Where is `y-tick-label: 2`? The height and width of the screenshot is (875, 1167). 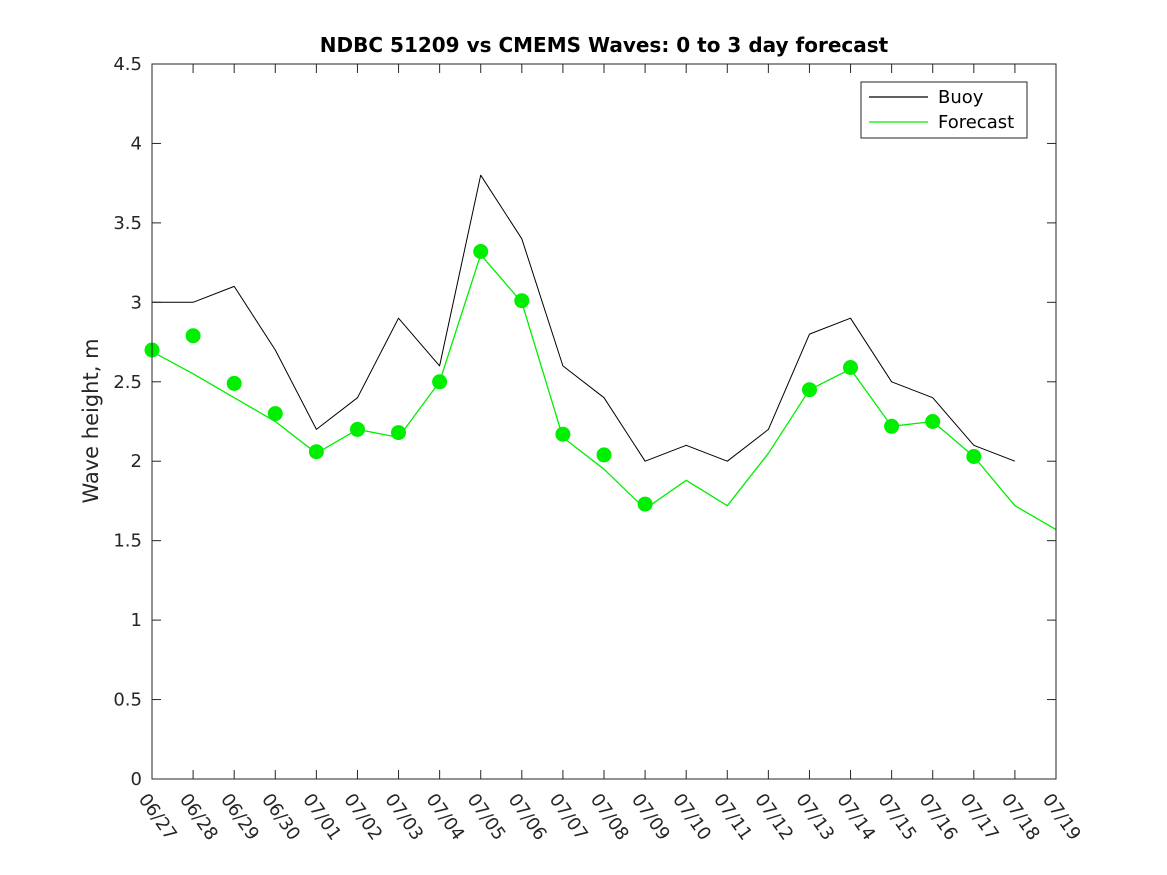
y-tick-label: 2 is located at coordinates (136, 461).